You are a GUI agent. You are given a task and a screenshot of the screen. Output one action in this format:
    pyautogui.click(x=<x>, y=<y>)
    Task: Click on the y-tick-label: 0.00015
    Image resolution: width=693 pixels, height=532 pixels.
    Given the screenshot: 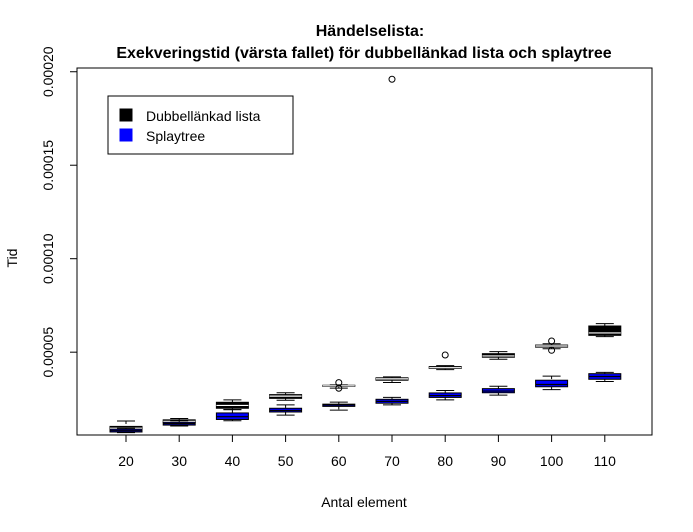 What is the action you would take?
    pyautogui.click(x=48, y=165)
    